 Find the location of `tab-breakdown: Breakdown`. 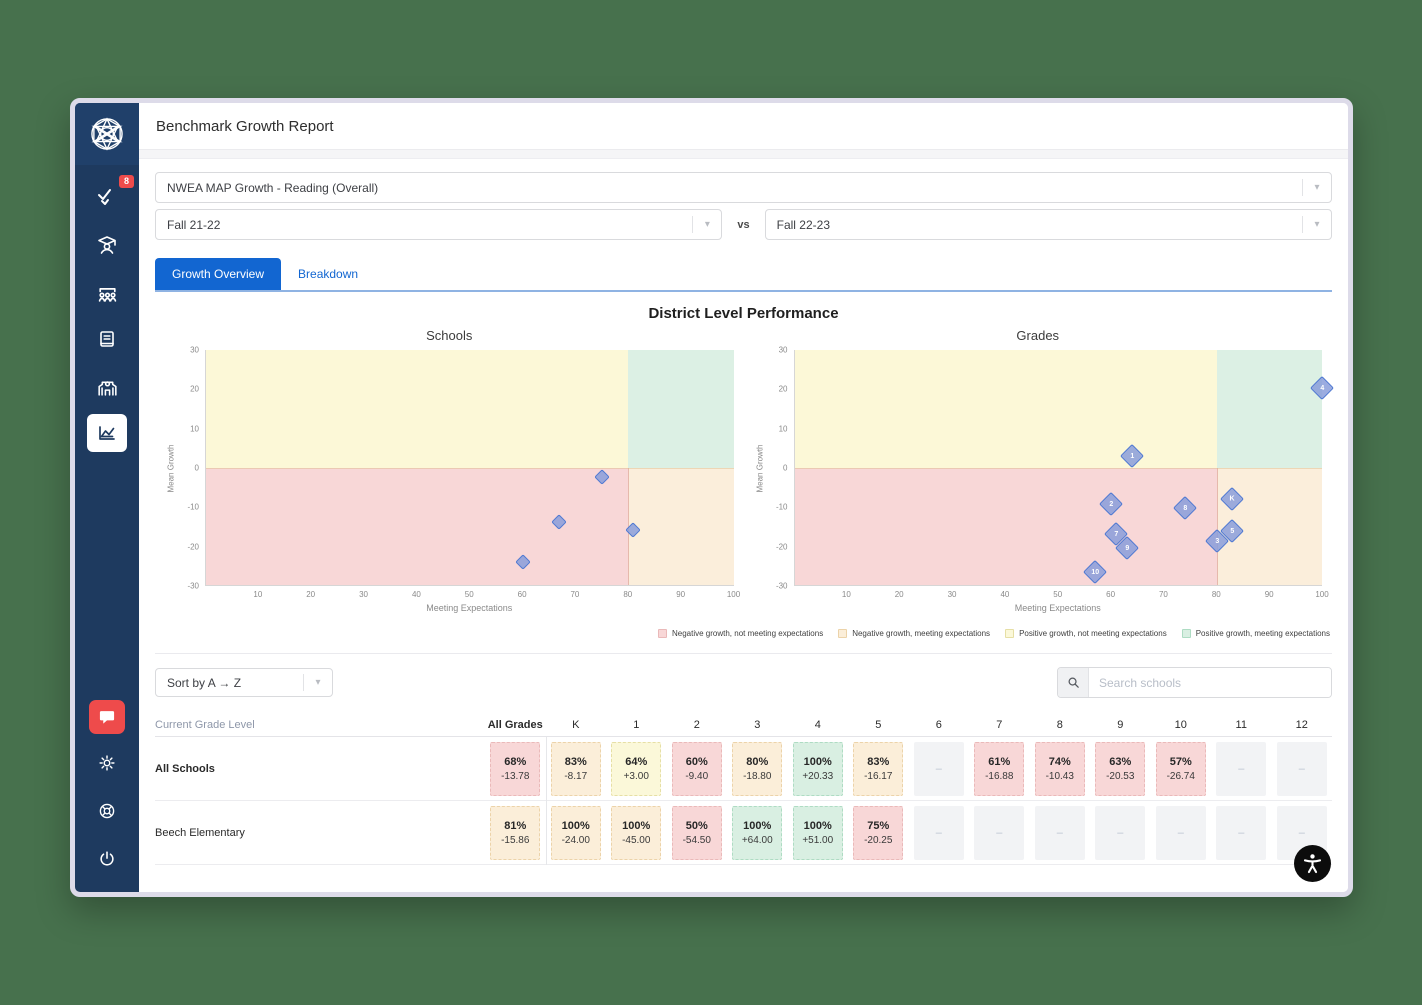

tab-breakdown: Breakdown is located at coordinates (328, 274).